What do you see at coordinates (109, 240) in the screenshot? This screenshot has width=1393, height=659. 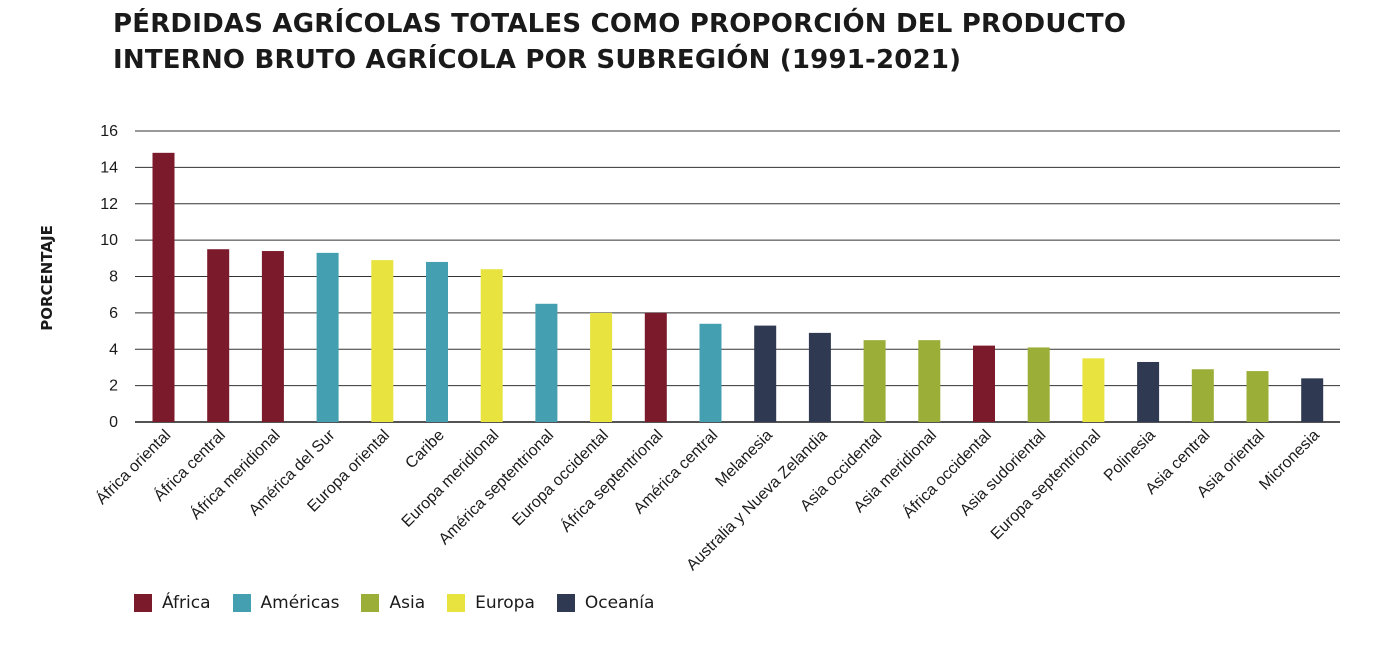 I see `y-tick-label: 10` at bounding box center [109, 240].